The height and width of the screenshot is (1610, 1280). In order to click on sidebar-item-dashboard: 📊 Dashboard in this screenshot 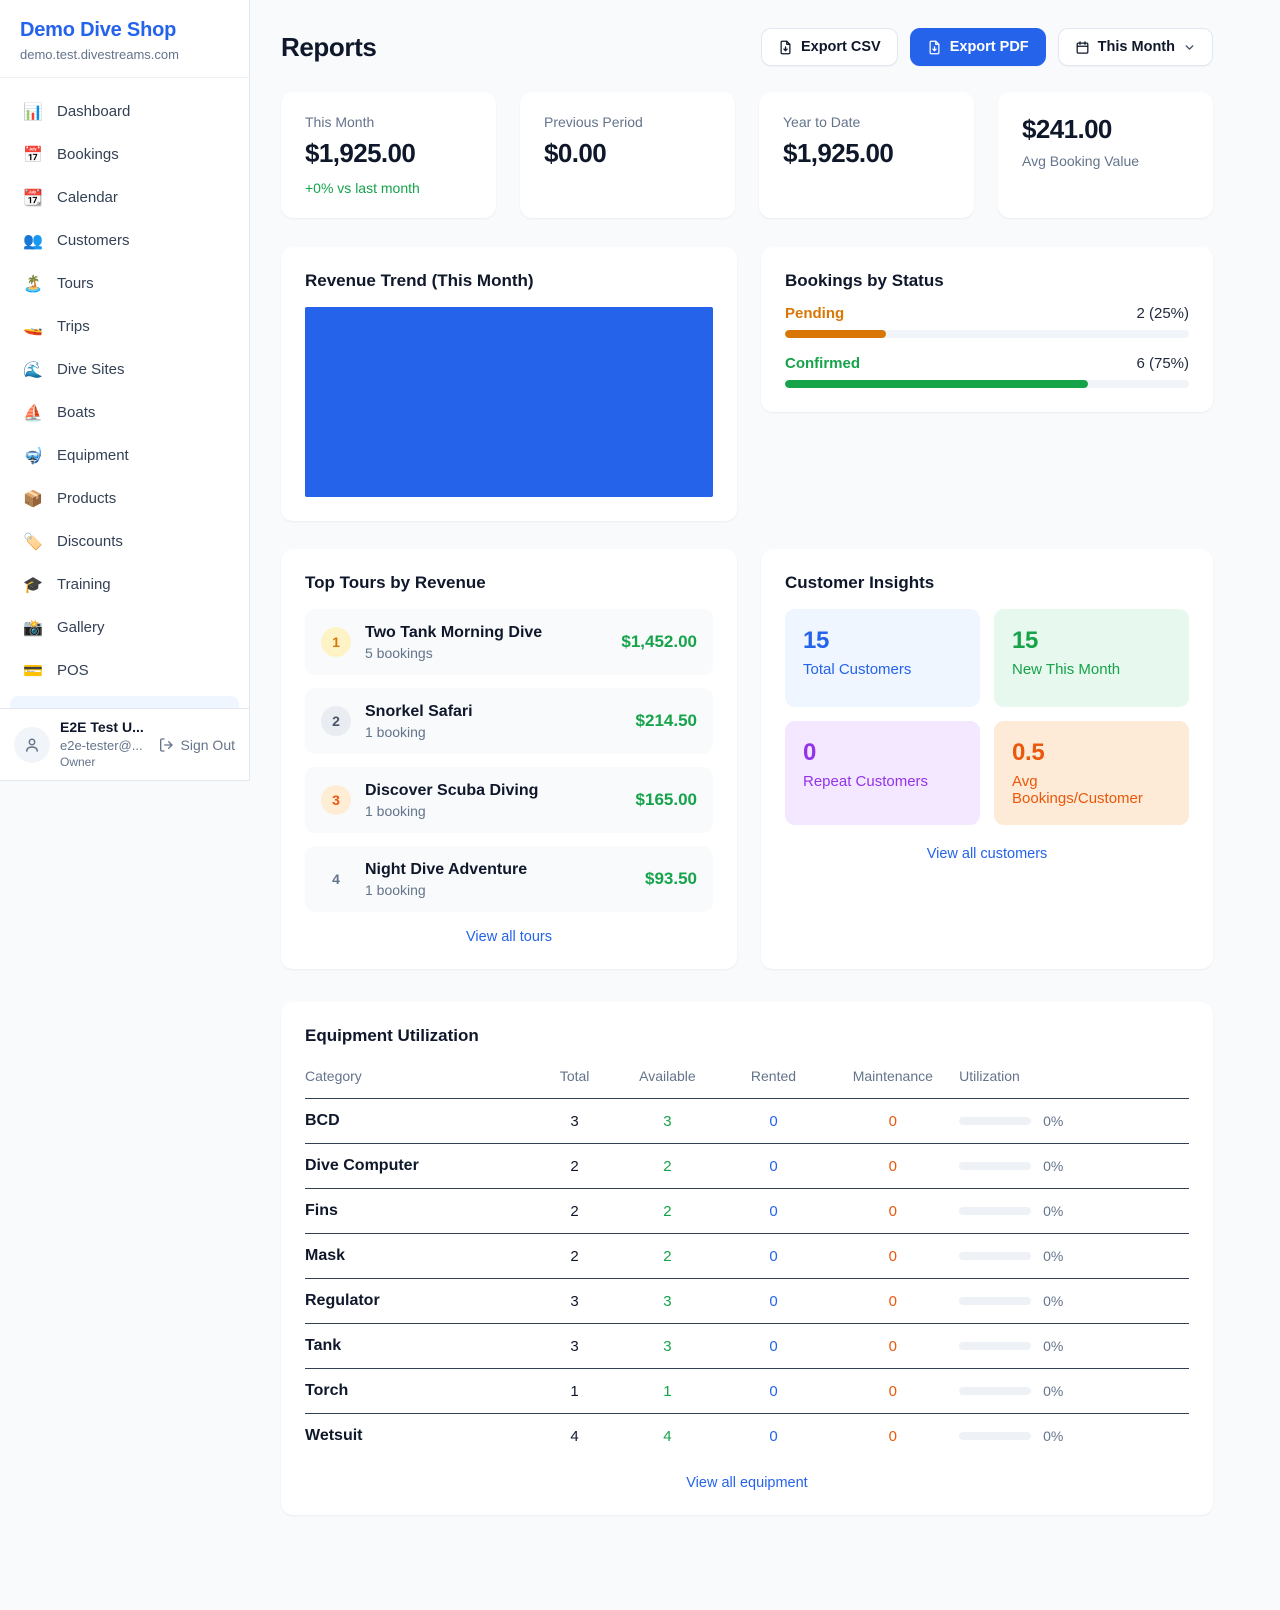, I will do `click(124, 111)`.